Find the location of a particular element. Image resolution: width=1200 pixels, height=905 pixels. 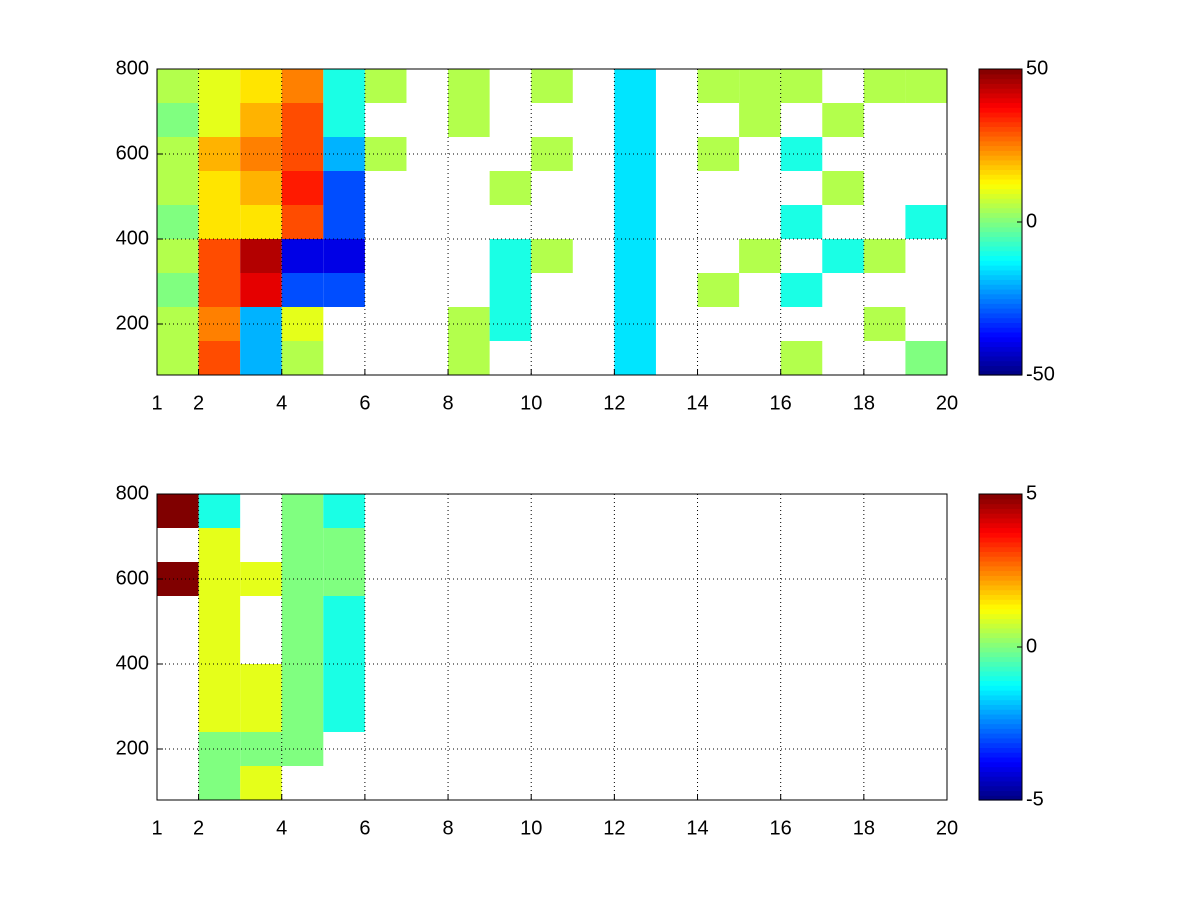

x-tick-label: 10 is located at coordinates (531, 828).